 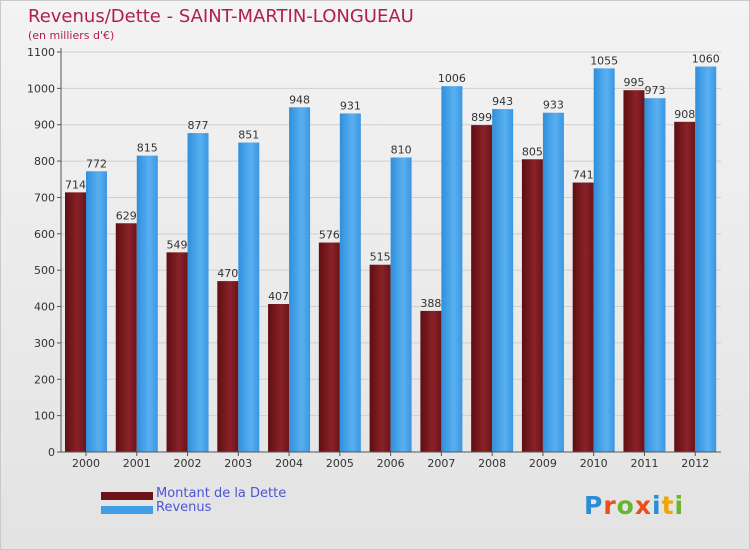 What do you see at coordinates (329, 235) in the screenshot?
I see `debt-value-label: 576` at bounding box center [329, 235].